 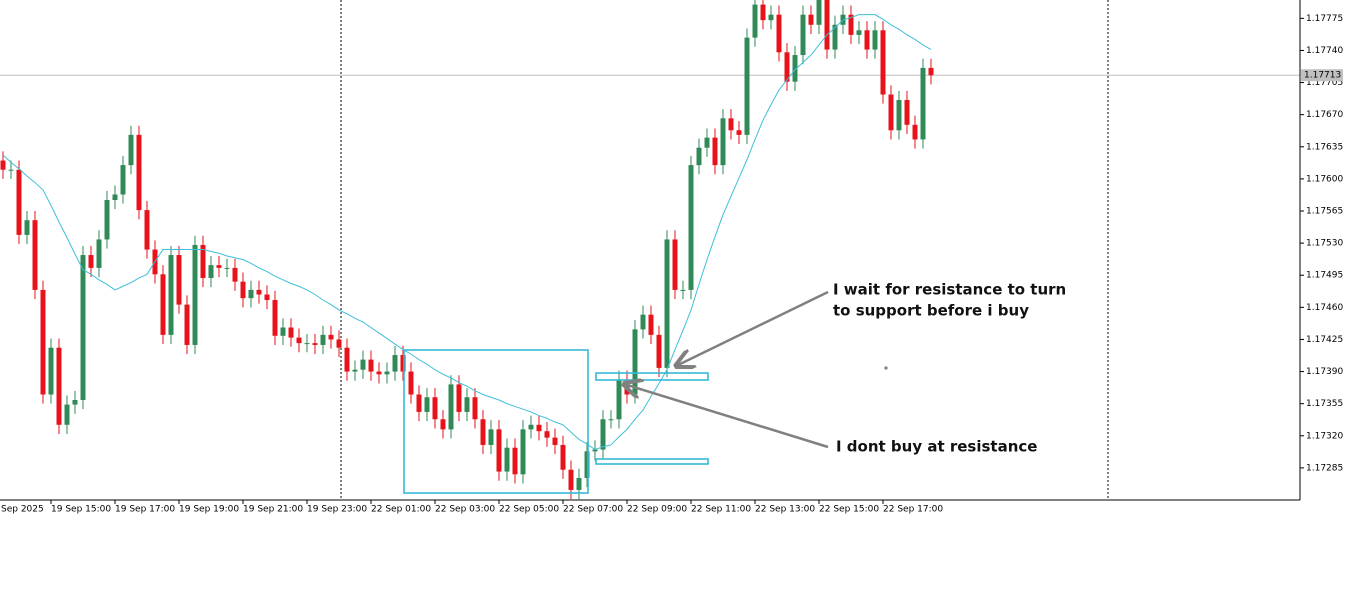 I want to click on annotation-text: to support before i buy, so click(x=931, y=311).